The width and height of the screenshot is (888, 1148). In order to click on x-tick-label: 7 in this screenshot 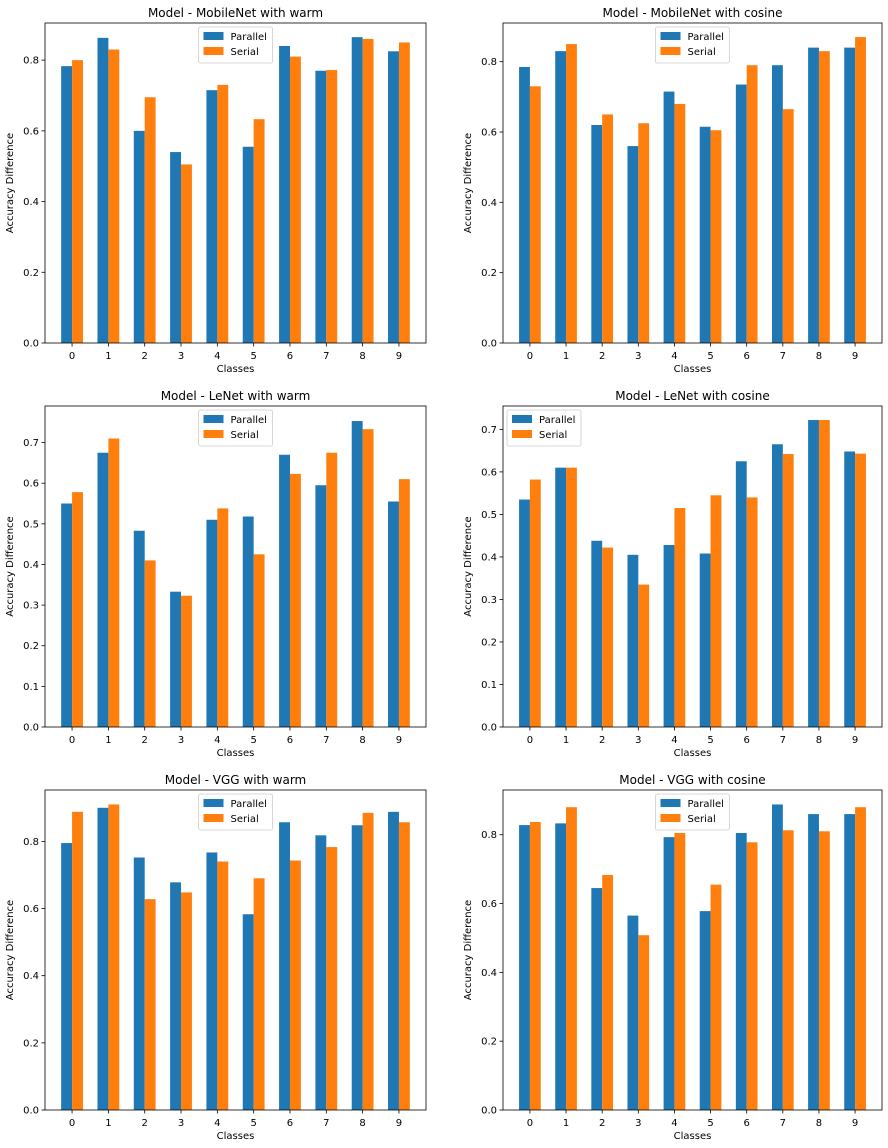, I will do `click(783, 1123)`.